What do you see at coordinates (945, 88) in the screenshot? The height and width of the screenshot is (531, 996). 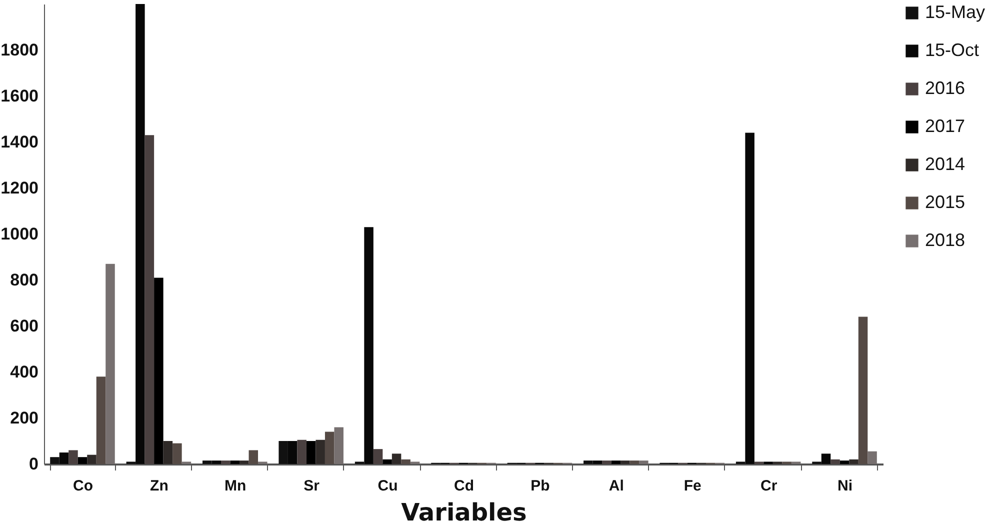 I see `legend-label: 2016` at bounding box center [945, 88].